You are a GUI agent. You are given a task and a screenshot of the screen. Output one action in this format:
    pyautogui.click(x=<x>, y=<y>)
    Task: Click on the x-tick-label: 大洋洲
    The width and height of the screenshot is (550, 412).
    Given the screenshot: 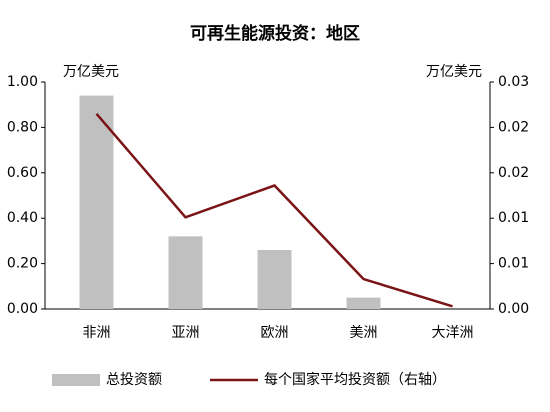 What is the action you would take?
    pyautogui.click(x=453, y=333)
    